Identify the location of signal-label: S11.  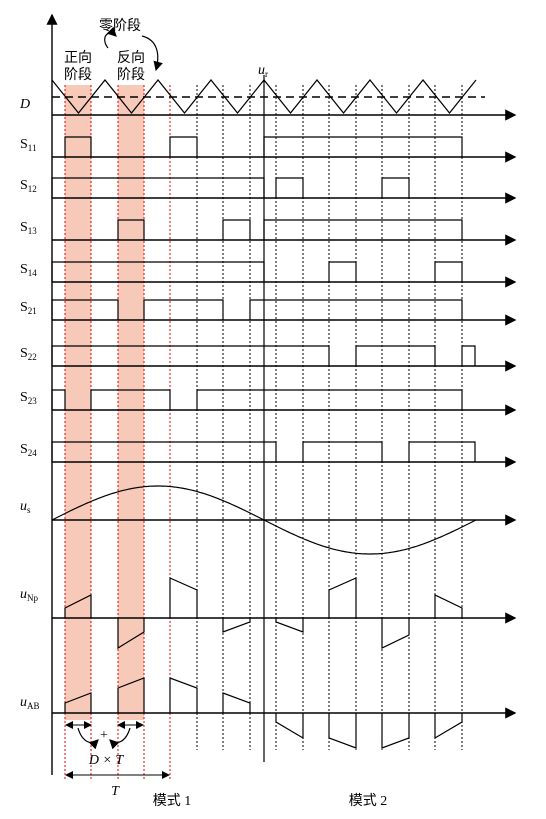
(28, 145).